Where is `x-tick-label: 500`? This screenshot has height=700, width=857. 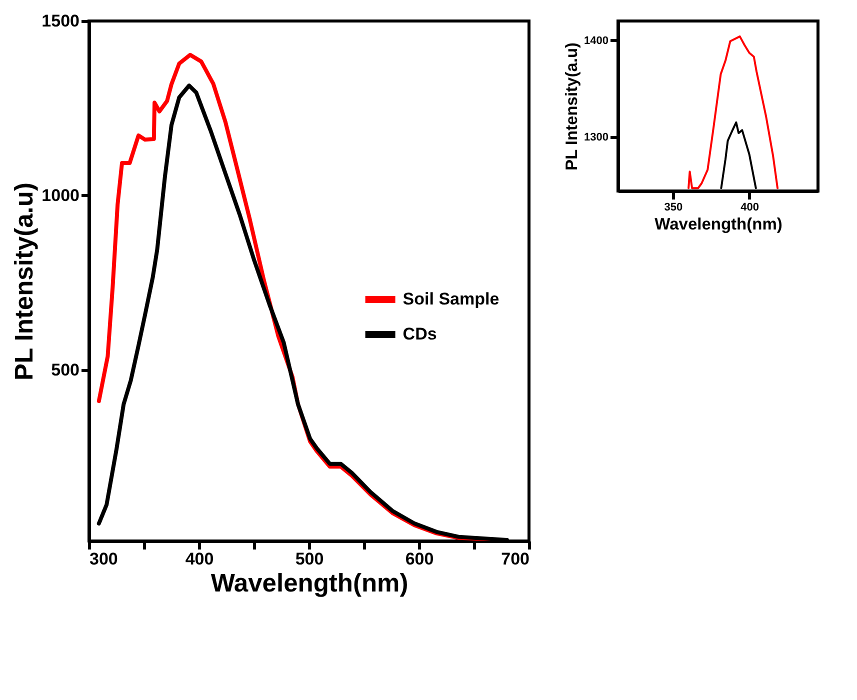
x-tick-label: 500 is located at coordinates (309, 559).